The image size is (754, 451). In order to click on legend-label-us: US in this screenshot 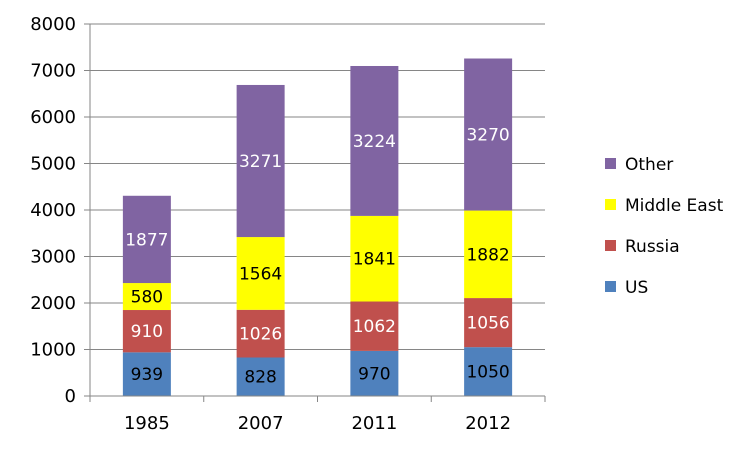, I will do `click(636, 288)`.